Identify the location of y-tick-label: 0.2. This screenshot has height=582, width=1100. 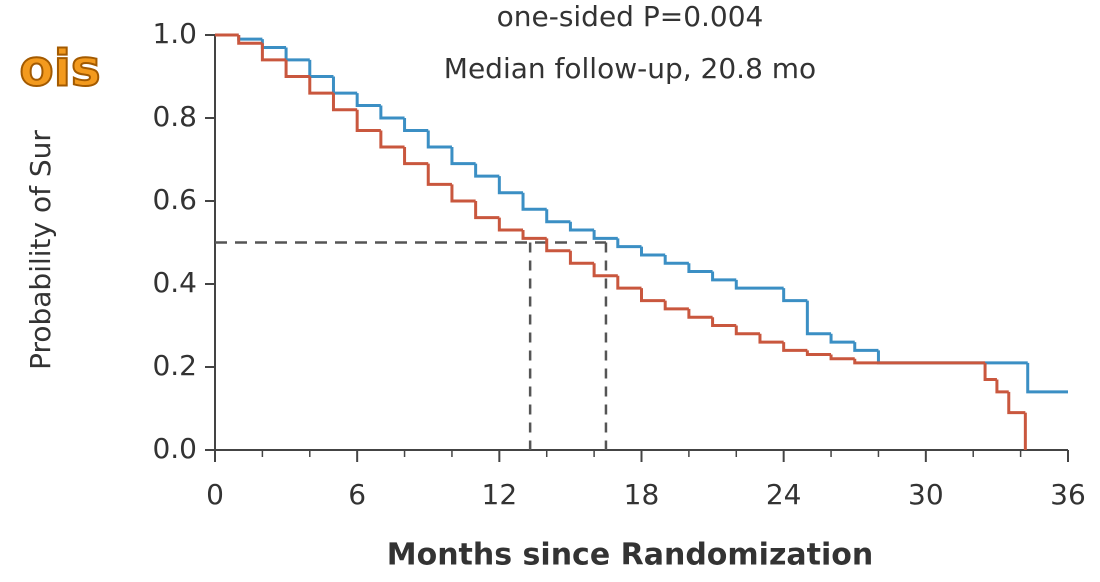
(174, 365).